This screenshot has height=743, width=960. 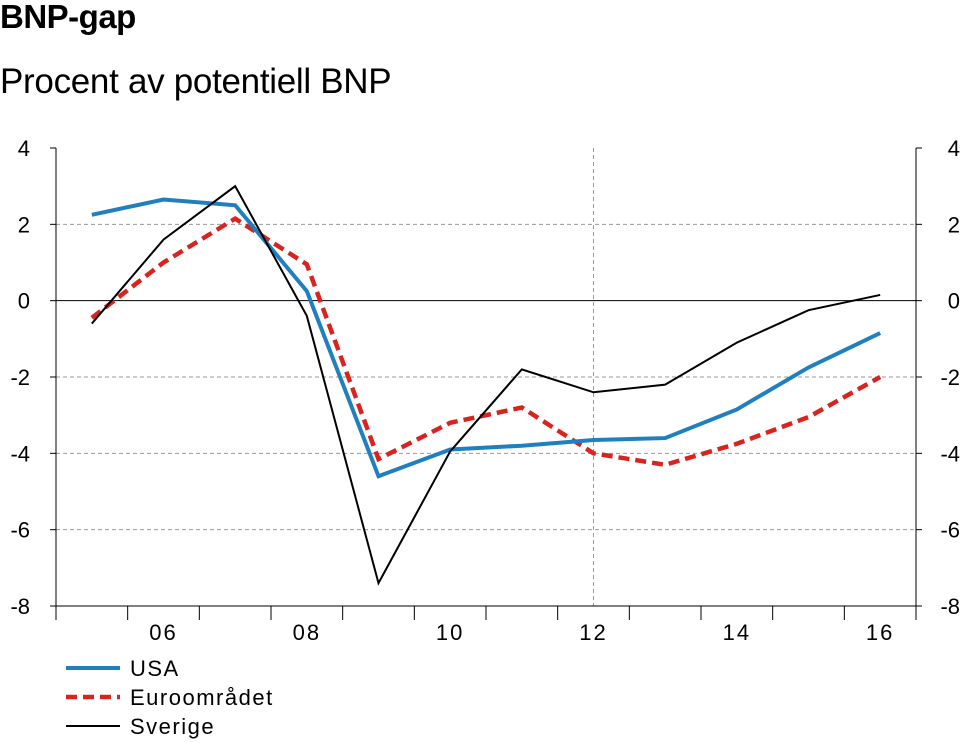 What do you see at coordinates (24, 148) in the screenshot?
I see `y-tick-label-left: 4` at bounding box center [24, 148].